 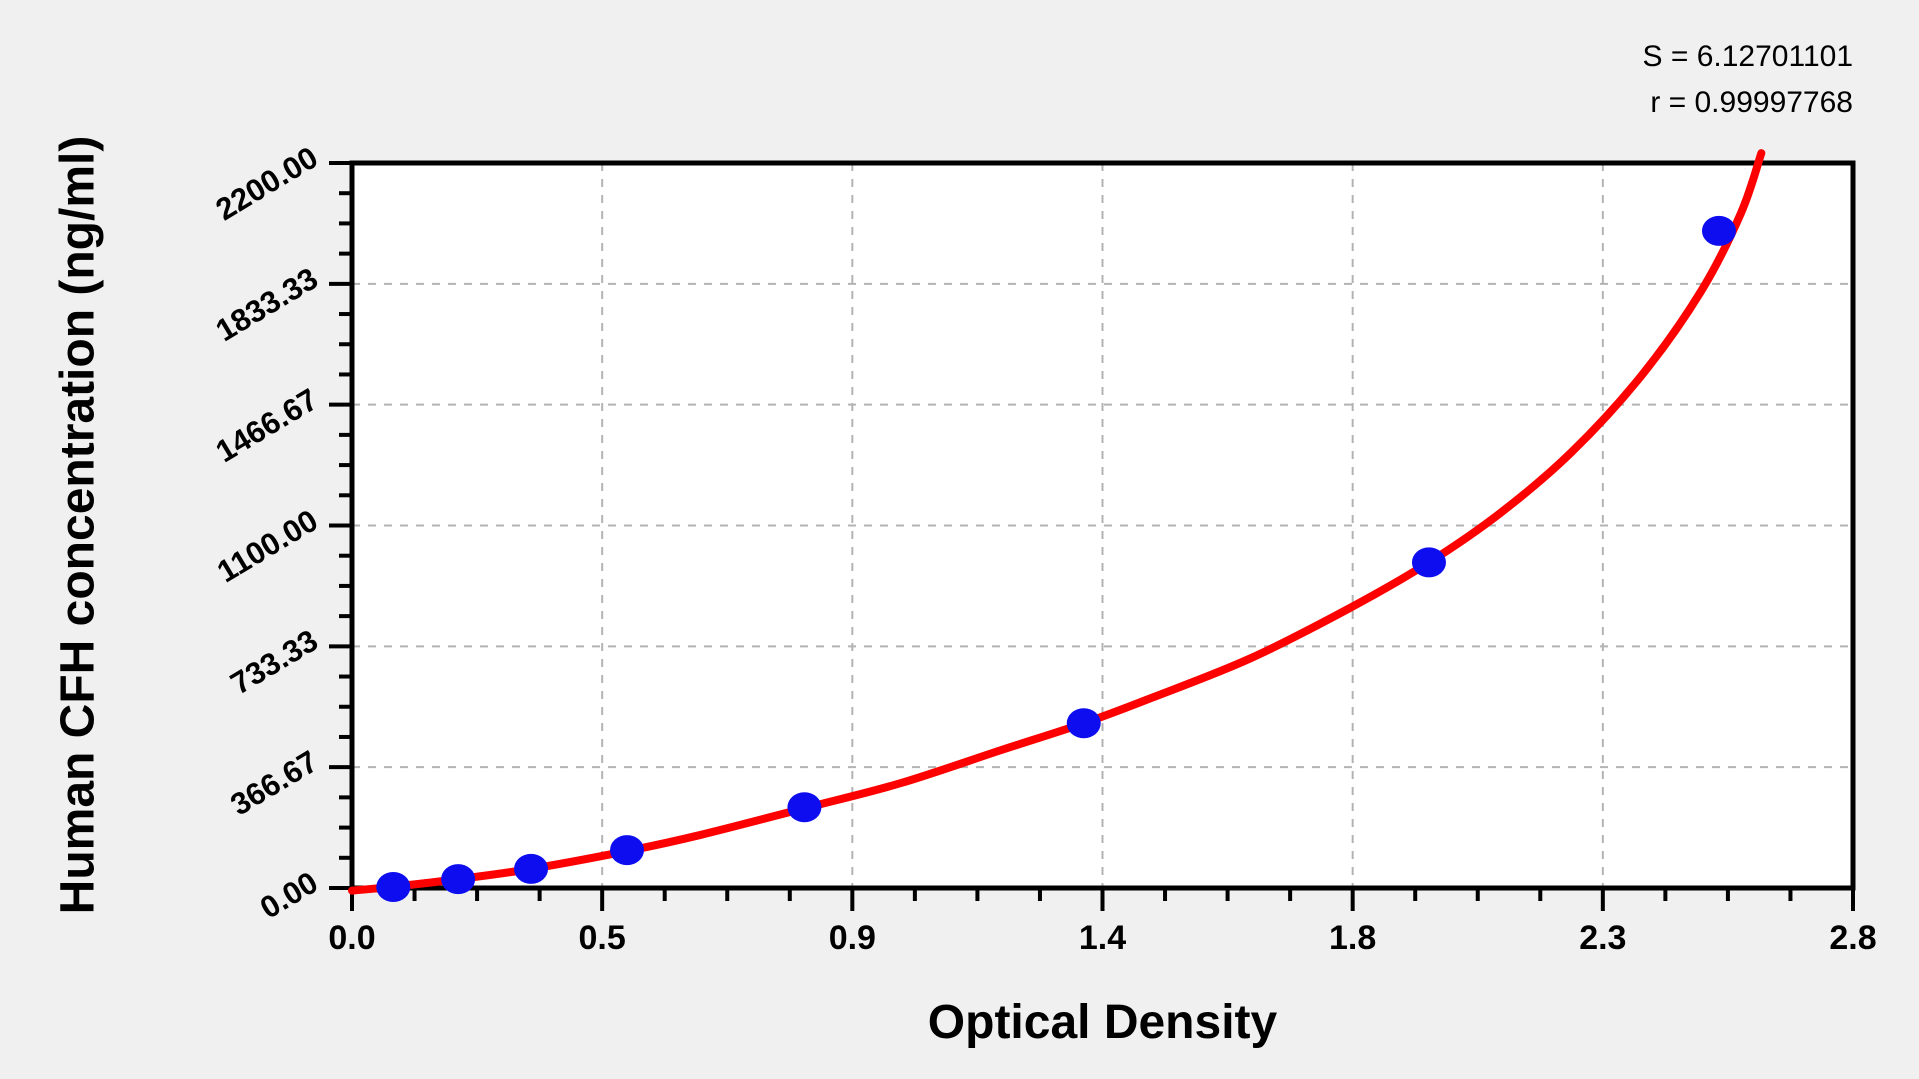 I want to click on y-axis-title: Human CFH concentration (ng/ml), so click(x=78, y=525).